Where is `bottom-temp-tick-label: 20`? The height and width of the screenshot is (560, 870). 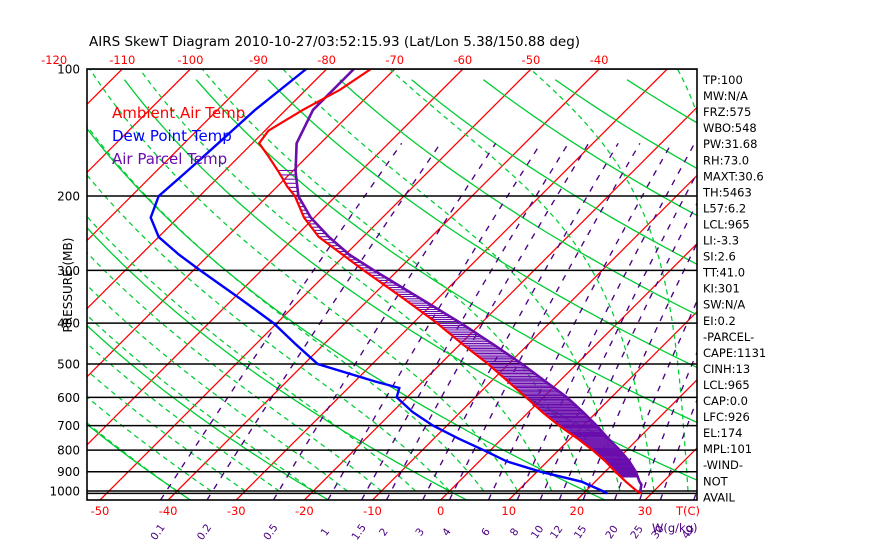 bottom-temp-tick-label: 20 is located at coordinates (577, 511).